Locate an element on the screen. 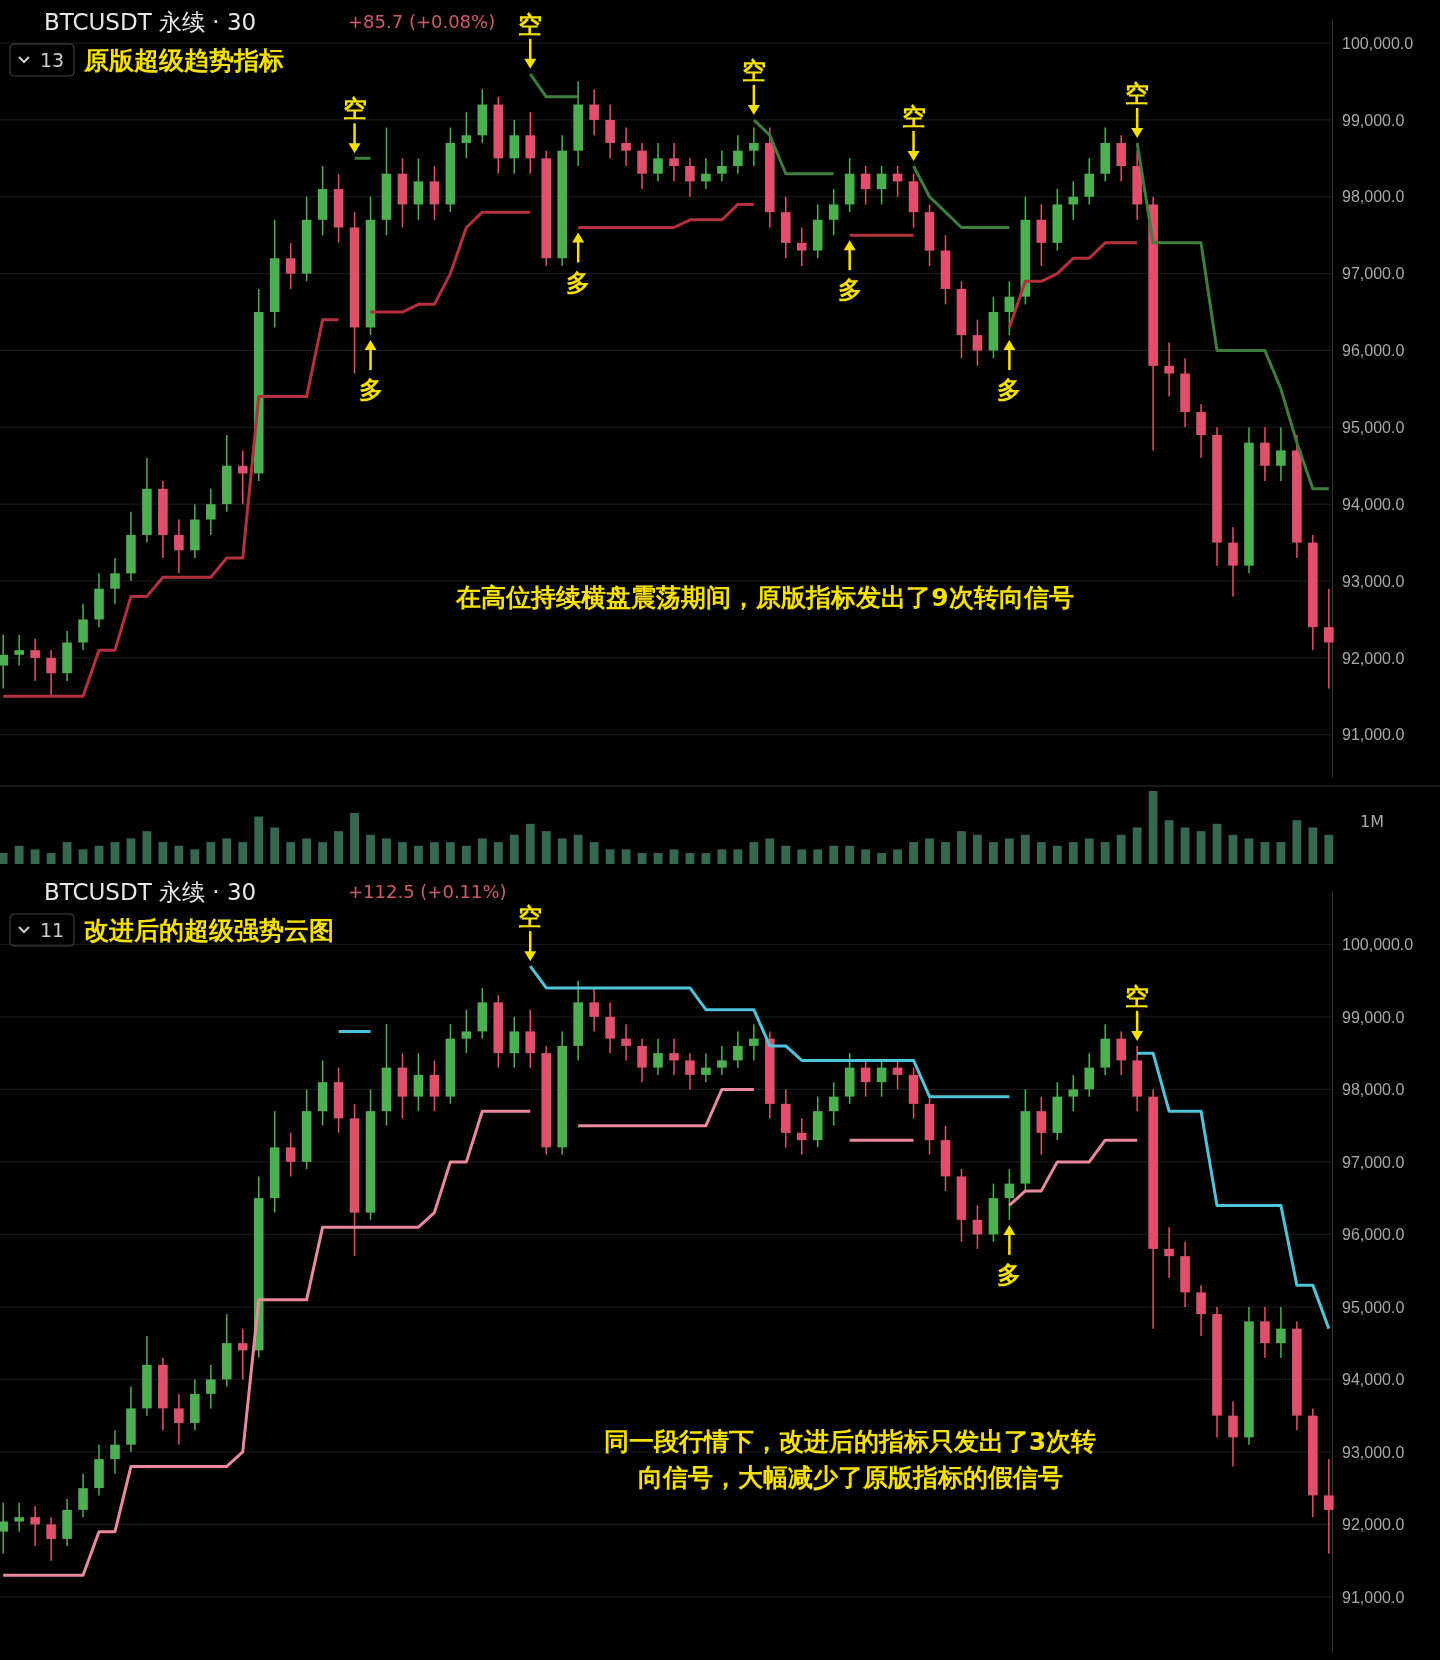  text: 改进后的超级强势云图 is located at coordinates (209, 930).